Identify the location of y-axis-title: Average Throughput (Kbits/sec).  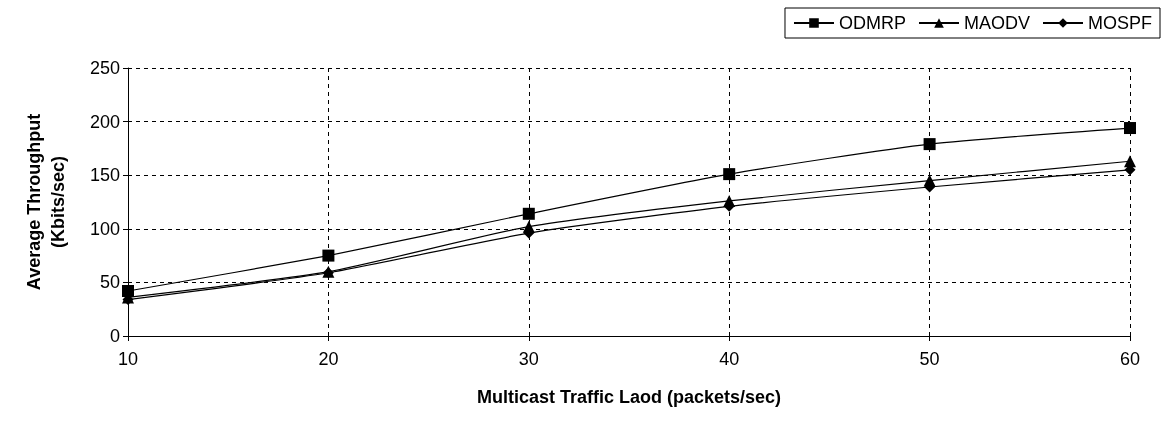
(46, 202).